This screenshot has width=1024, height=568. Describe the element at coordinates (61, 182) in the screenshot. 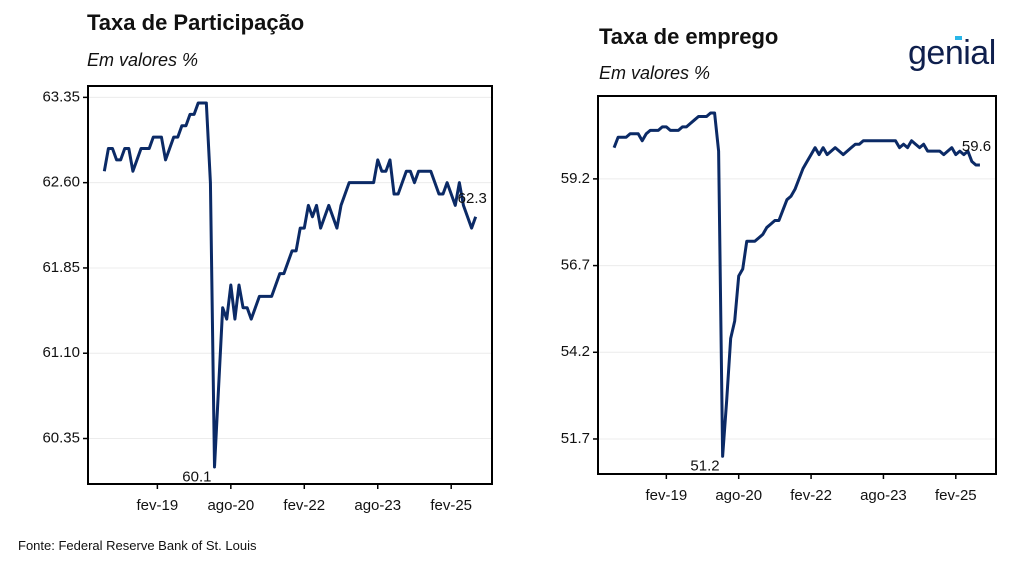

I see `y-tick-label: 62.60` at that location.